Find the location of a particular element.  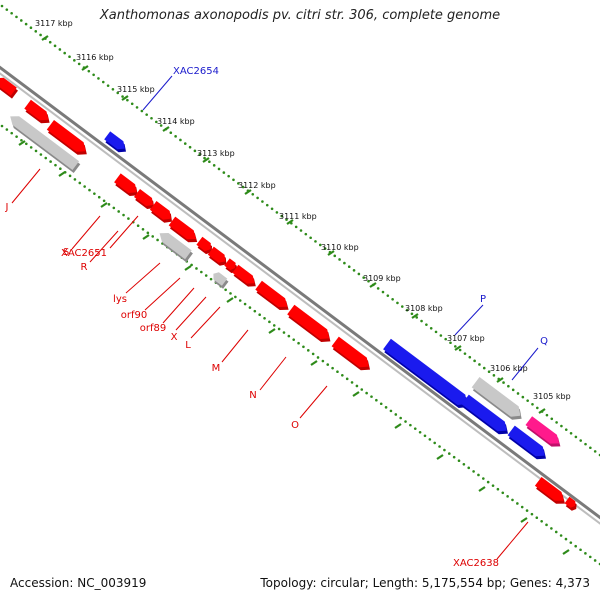

gene-label: orf90 is located at coordinates (151, 299).